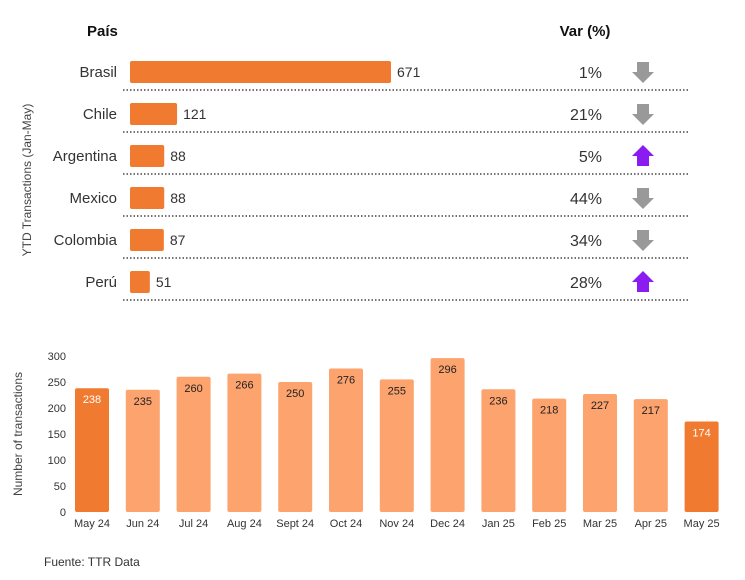  What do you see at coordinates (92, 524) in the screenshot?
I see `month-tick-label: May 24` at bounding box center [92, 524].